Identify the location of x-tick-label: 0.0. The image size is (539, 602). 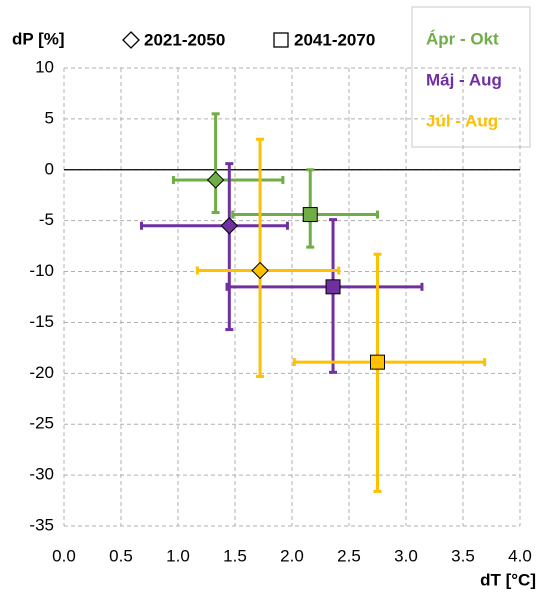
(64, 555).